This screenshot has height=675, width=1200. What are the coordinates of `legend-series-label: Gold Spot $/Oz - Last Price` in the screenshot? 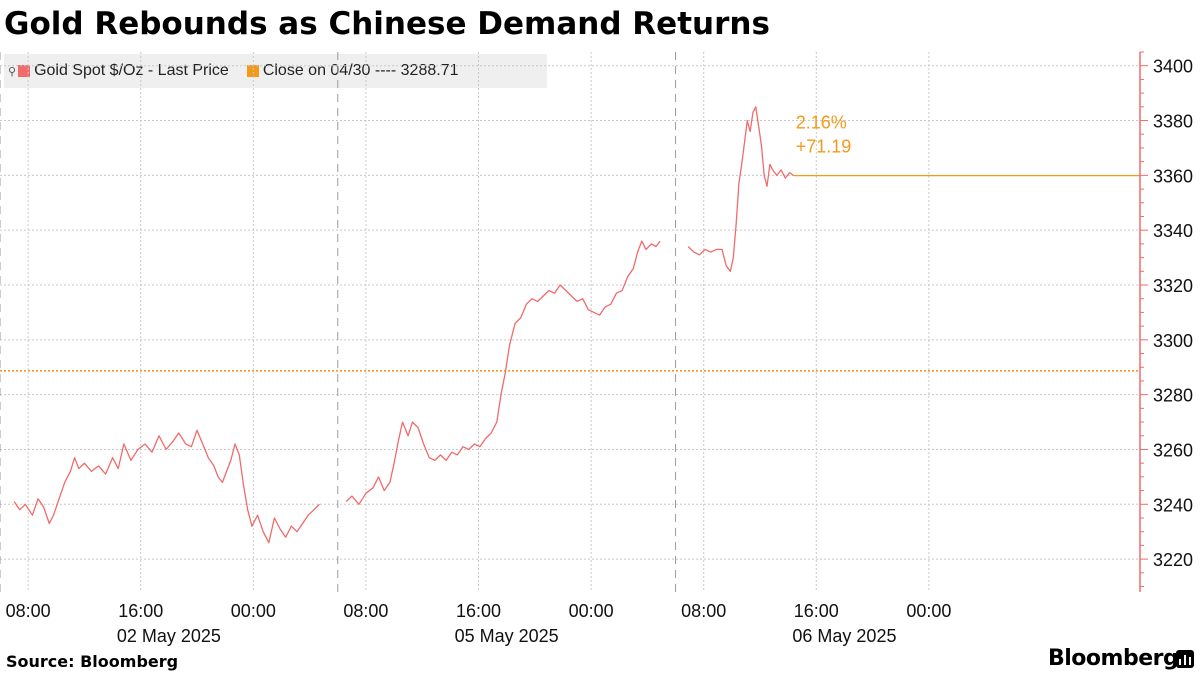 It's located at (131, 70).